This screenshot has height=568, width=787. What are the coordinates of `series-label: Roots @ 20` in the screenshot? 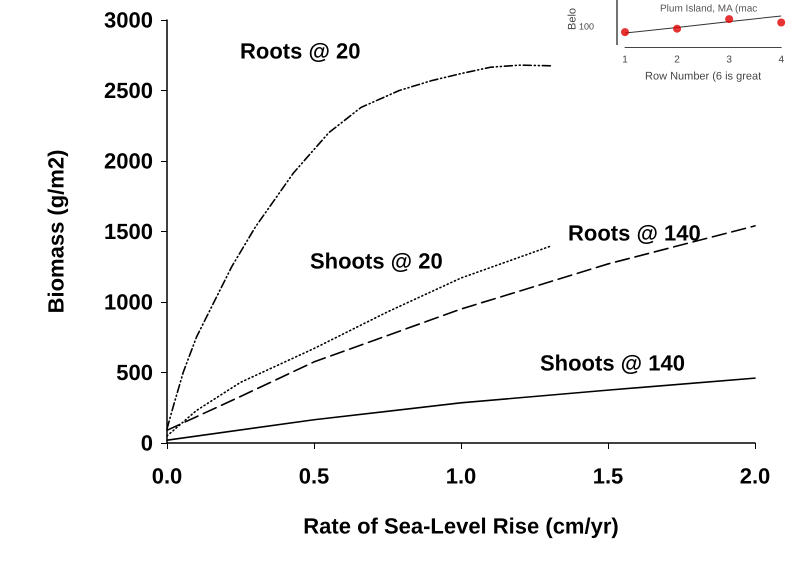 It's located at (300, 51).